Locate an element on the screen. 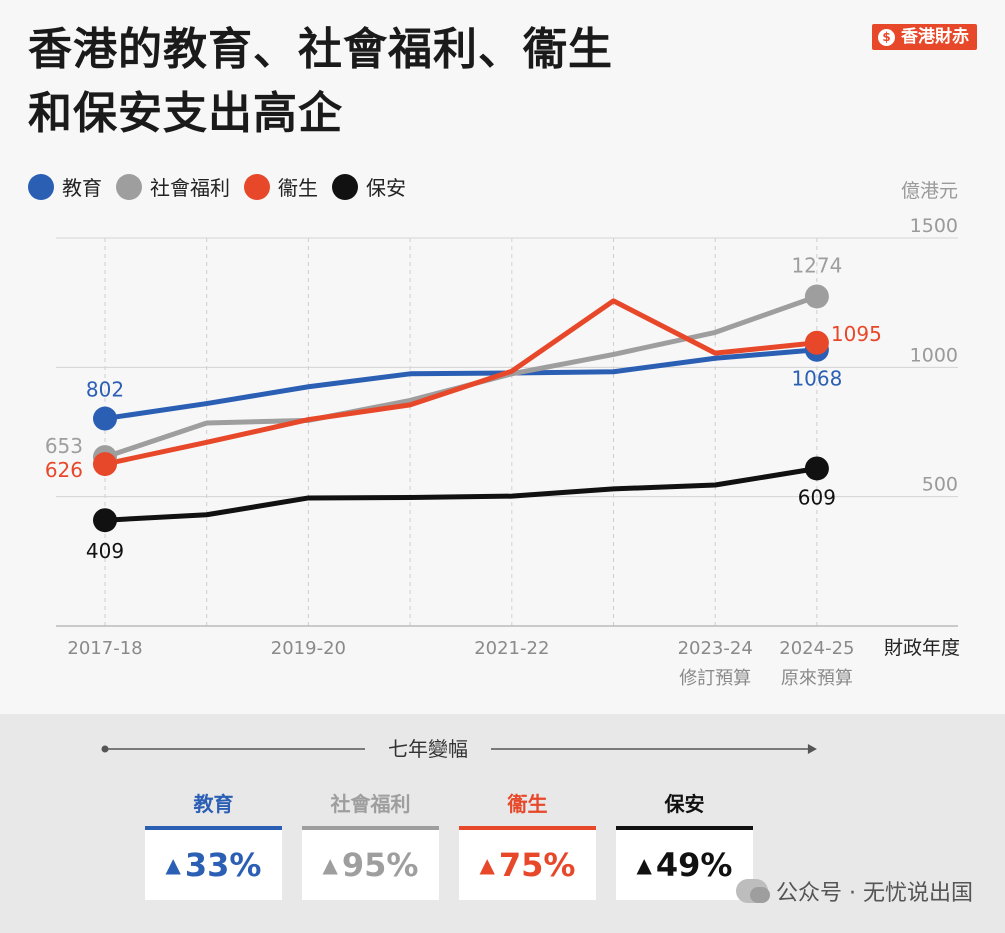 This screenshot has height=933, width=1005. data-label: 653 is located at coordinates (64, 446).